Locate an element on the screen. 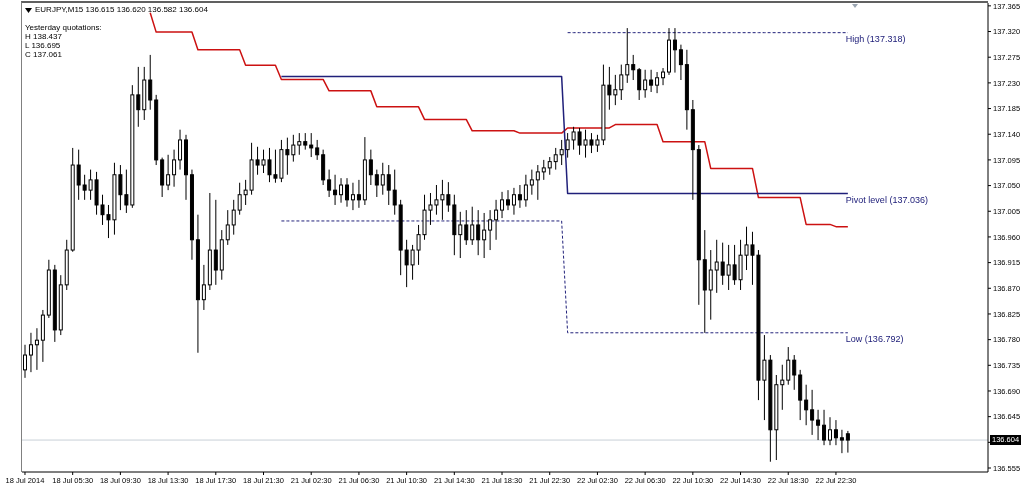  annotation: L 136.695 is located at coordinates (43, 45).